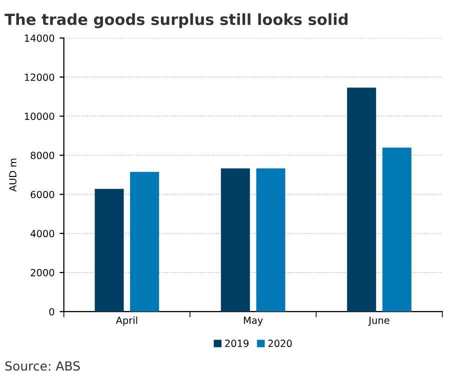 This screenshot has height=380, width=456. What do you see at coordinates (237, 344) in the screenshot?
I see `legend-label: 2019` at bounding box center [237, 344].